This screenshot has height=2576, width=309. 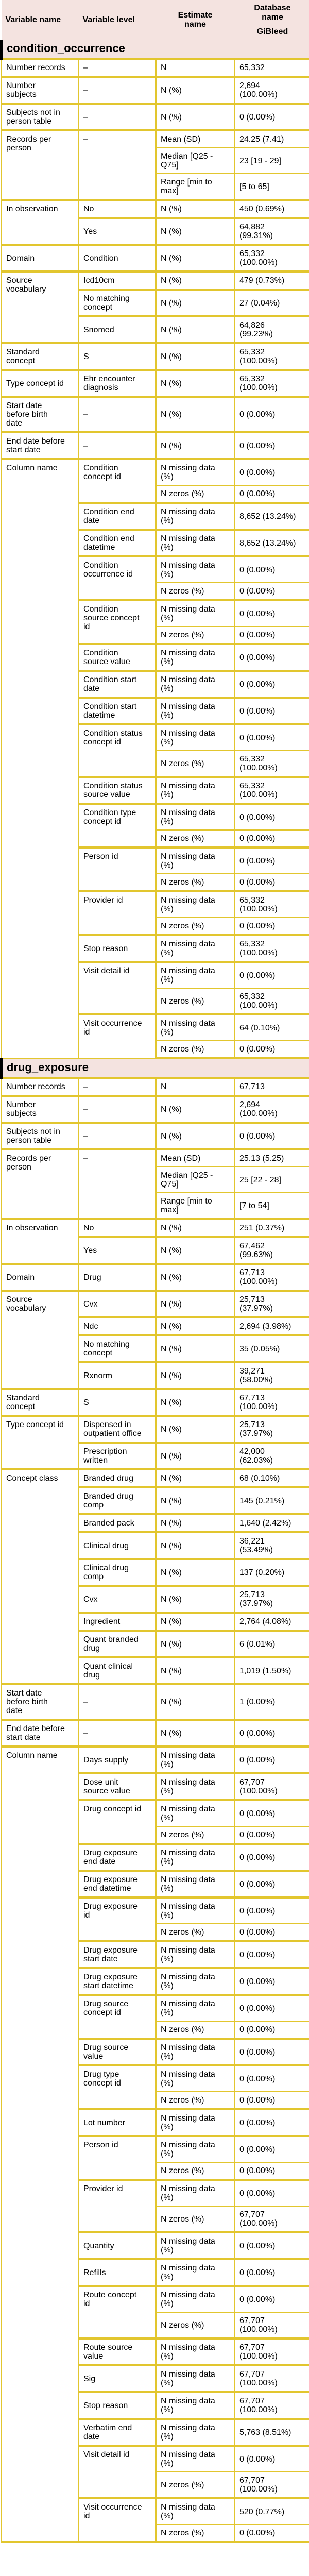 I want to click on table-row: Lot number N missing data (%) 0 (0.00%), so click(x=155, y=2122).